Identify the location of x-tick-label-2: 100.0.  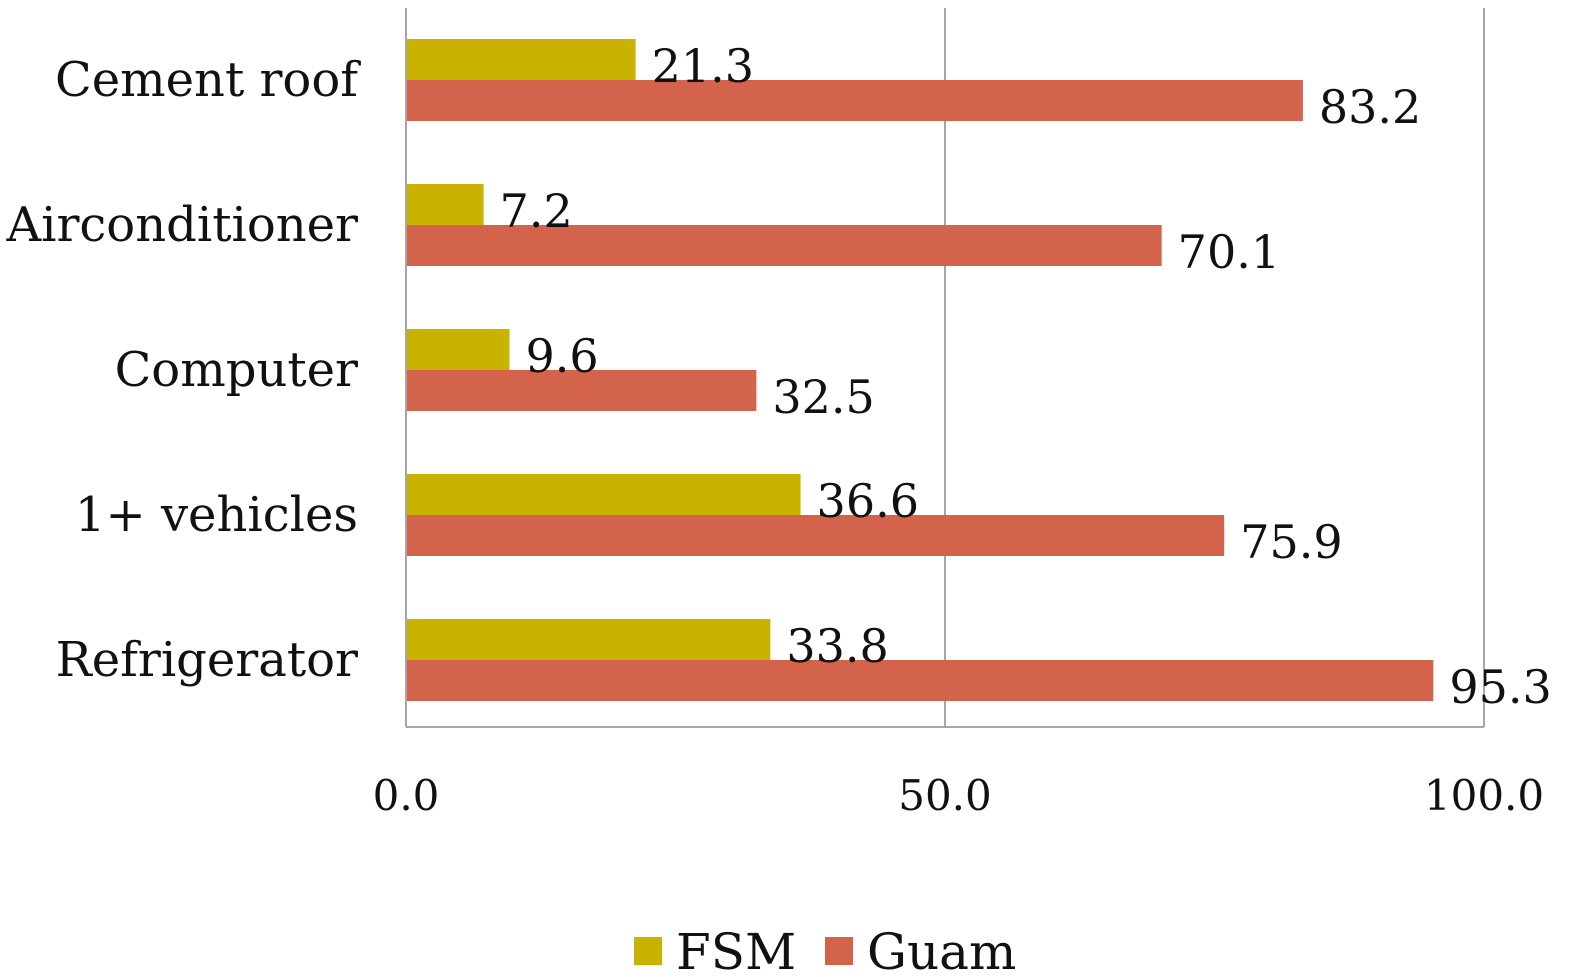
(1484, 795).